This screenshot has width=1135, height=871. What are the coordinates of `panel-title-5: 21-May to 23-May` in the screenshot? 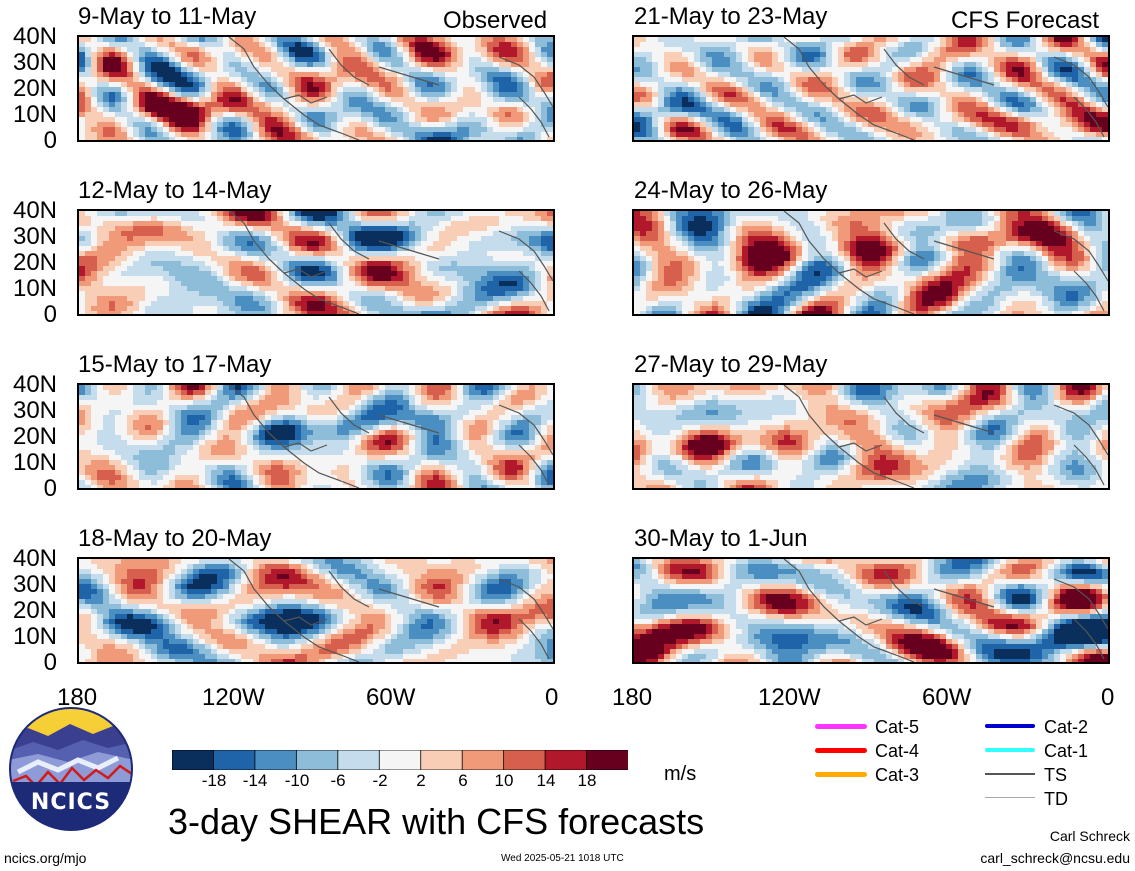 It's located at (731, 16).